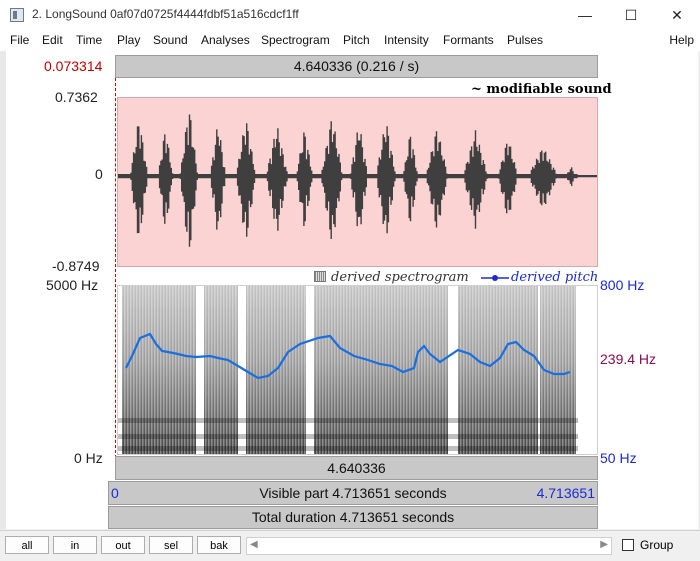  Describe the element at coordinates (99, 174) in the screenshot. I see `wave-zero-label: 0` at that location.